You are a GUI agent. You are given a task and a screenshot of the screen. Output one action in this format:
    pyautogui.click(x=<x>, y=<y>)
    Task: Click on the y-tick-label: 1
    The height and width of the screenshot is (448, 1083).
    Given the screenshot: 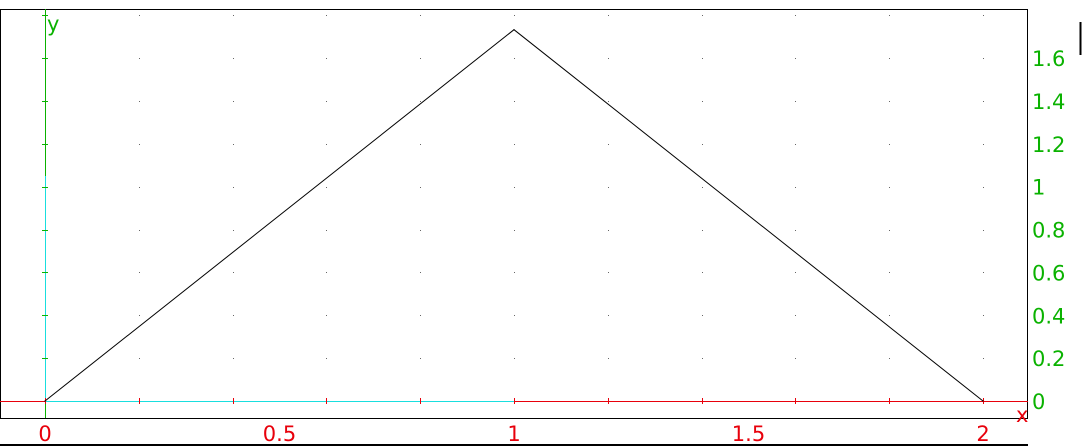 What is the action you would take?
    pyautogui.click(x=1038, y=188)
    